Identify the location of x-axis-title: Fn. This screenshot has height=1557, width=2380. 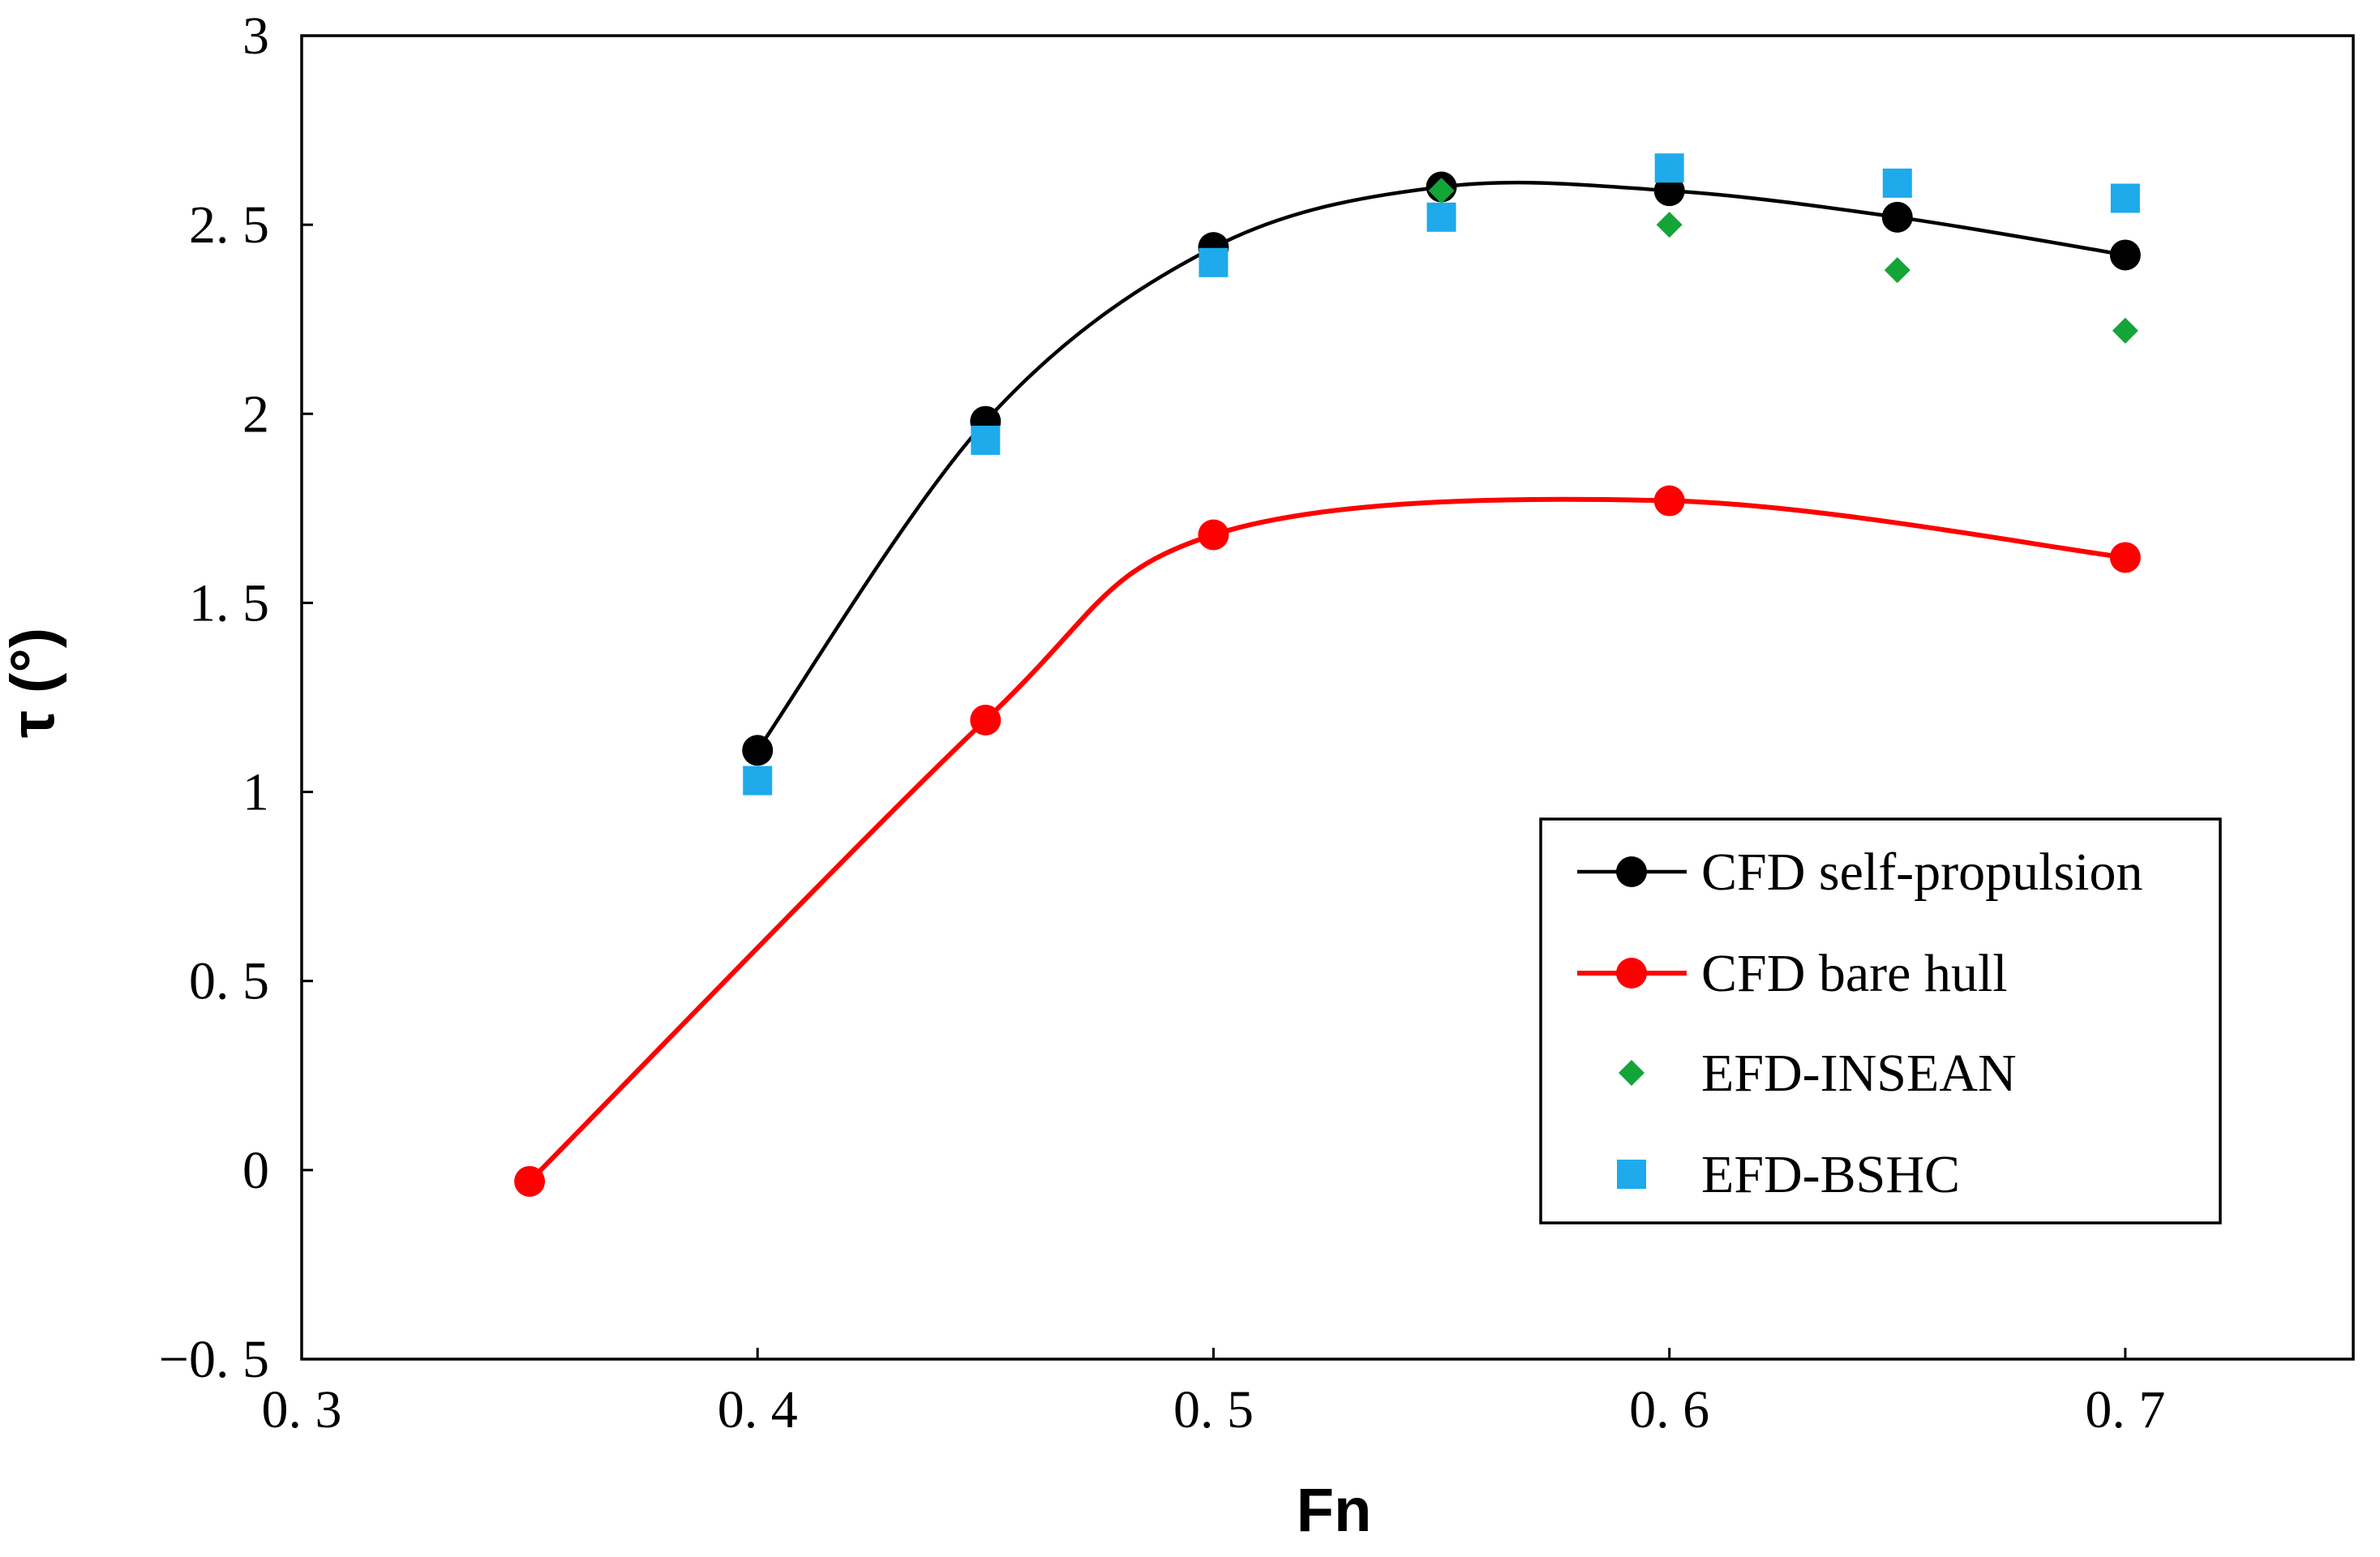
(1334, 1510).